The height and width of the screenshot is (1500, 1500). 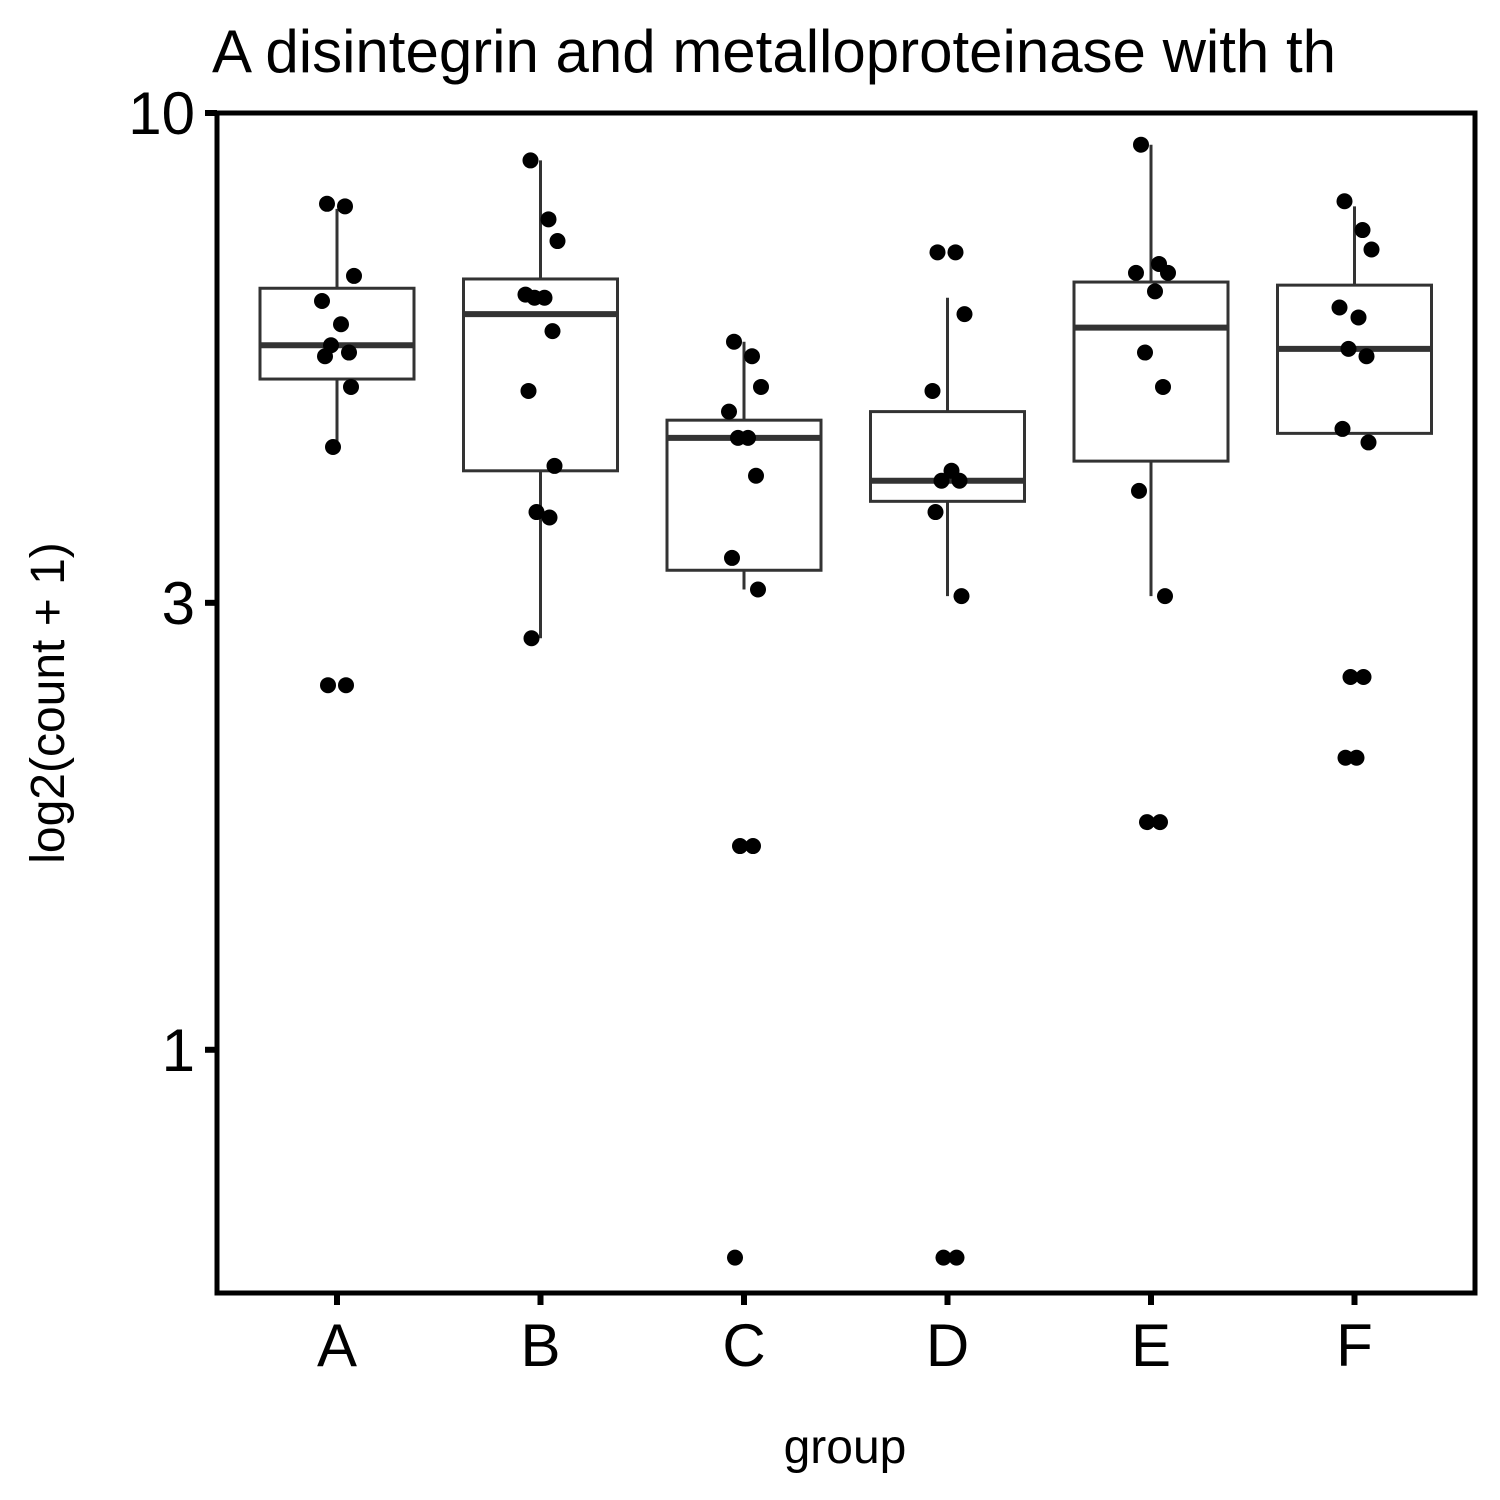 I want to click on box-E, so click(x=1151, y=370).